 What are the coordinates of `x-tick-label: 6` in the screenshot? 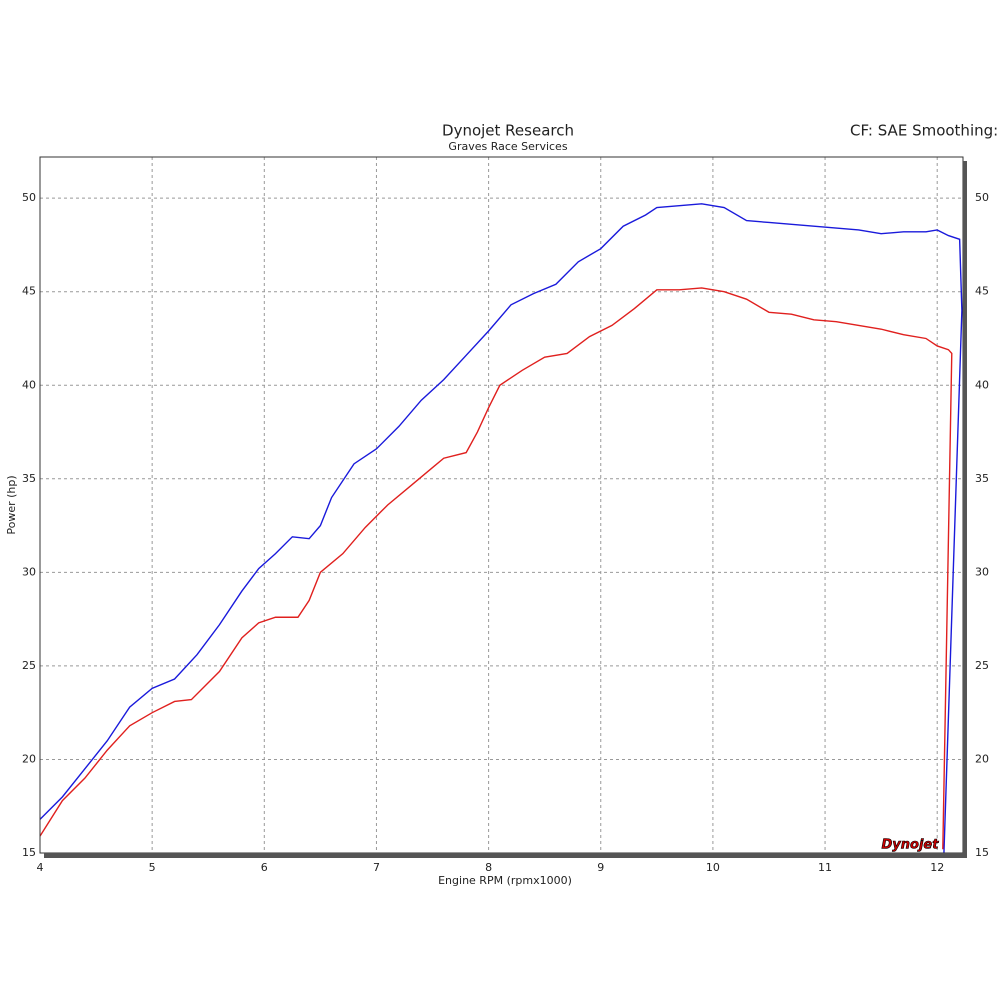 It's located at (264, 867).